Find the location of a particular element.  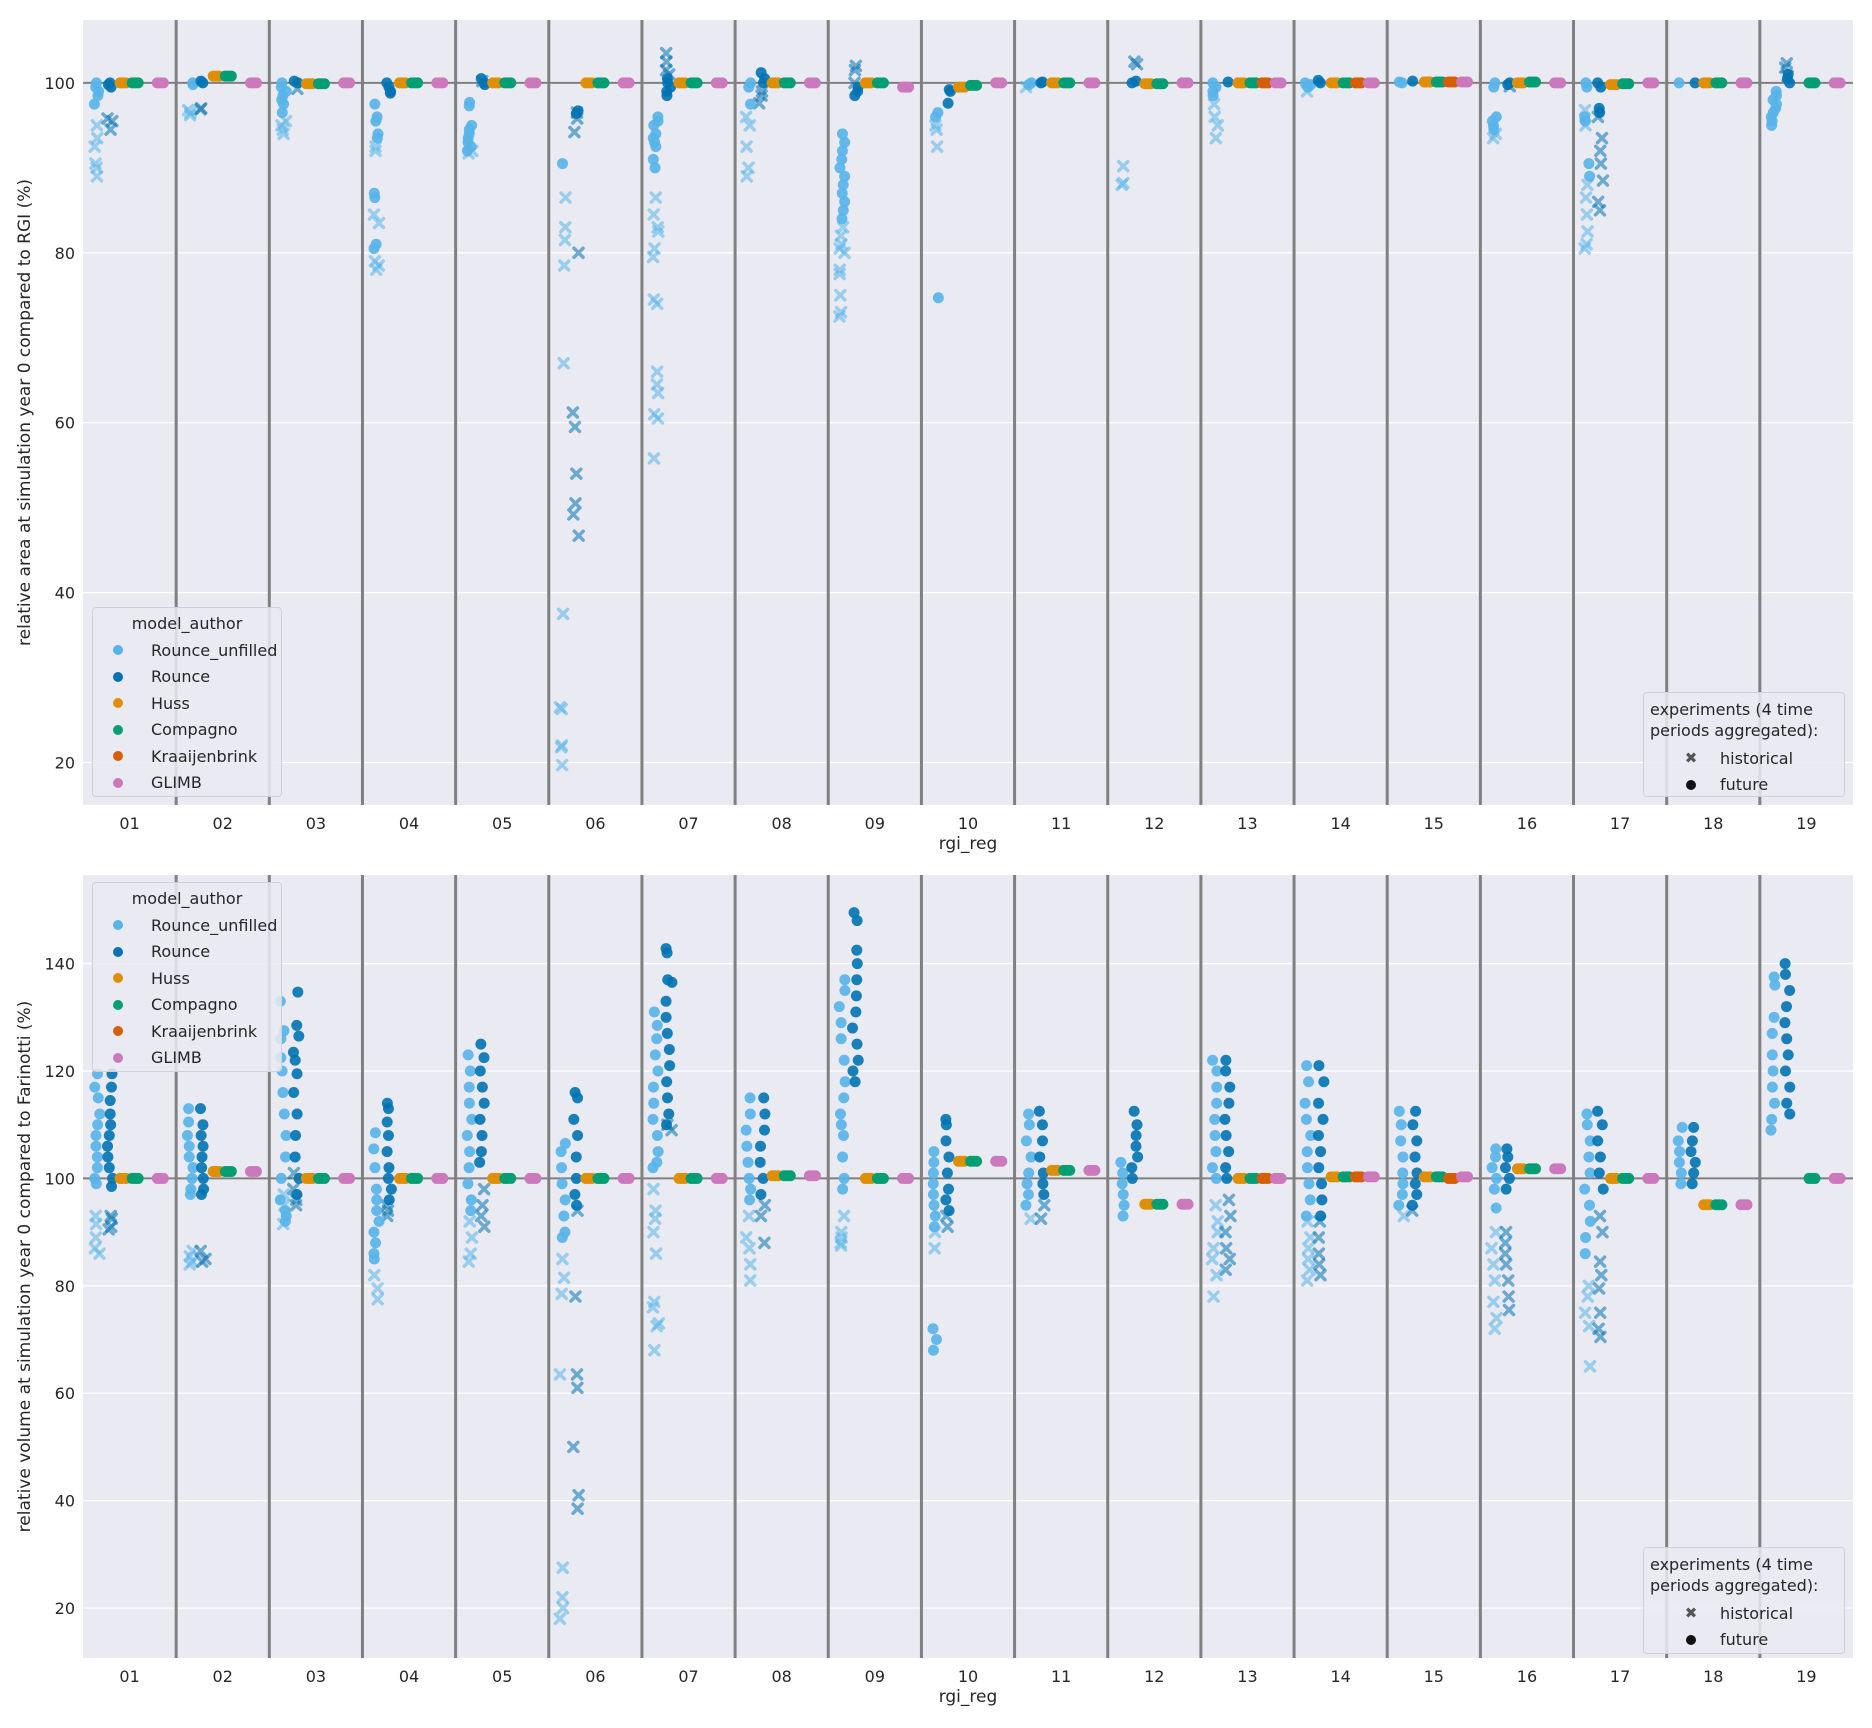

x-marker-icon: ✖ is located at coordinates (1691, 758).